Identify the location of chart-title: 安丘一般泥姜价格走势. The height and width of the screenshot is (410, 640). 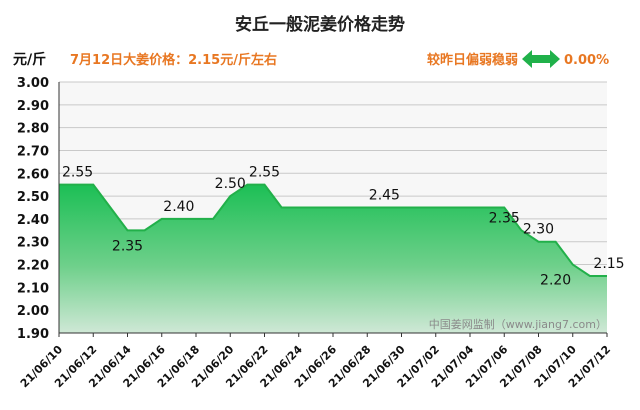
(320, 24).